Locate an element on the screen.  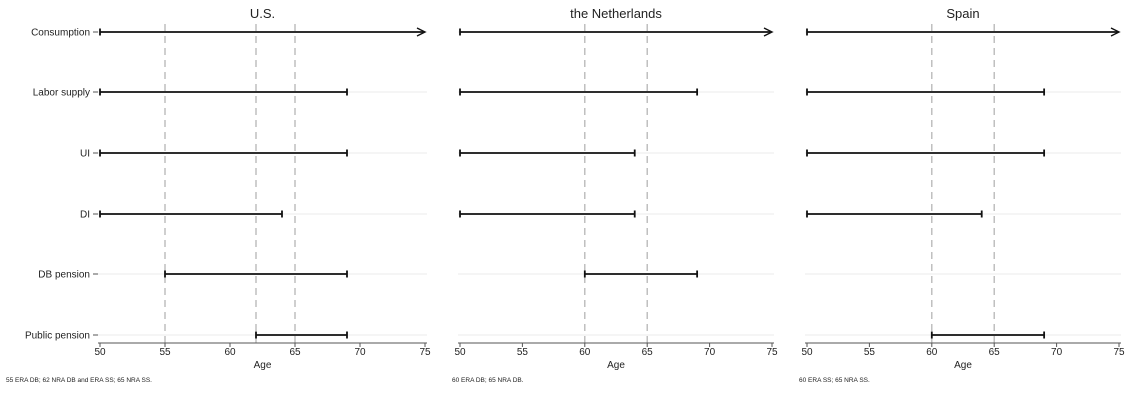
panel-2-range-consumption-arrowhead is located at coordinates (768, 32).